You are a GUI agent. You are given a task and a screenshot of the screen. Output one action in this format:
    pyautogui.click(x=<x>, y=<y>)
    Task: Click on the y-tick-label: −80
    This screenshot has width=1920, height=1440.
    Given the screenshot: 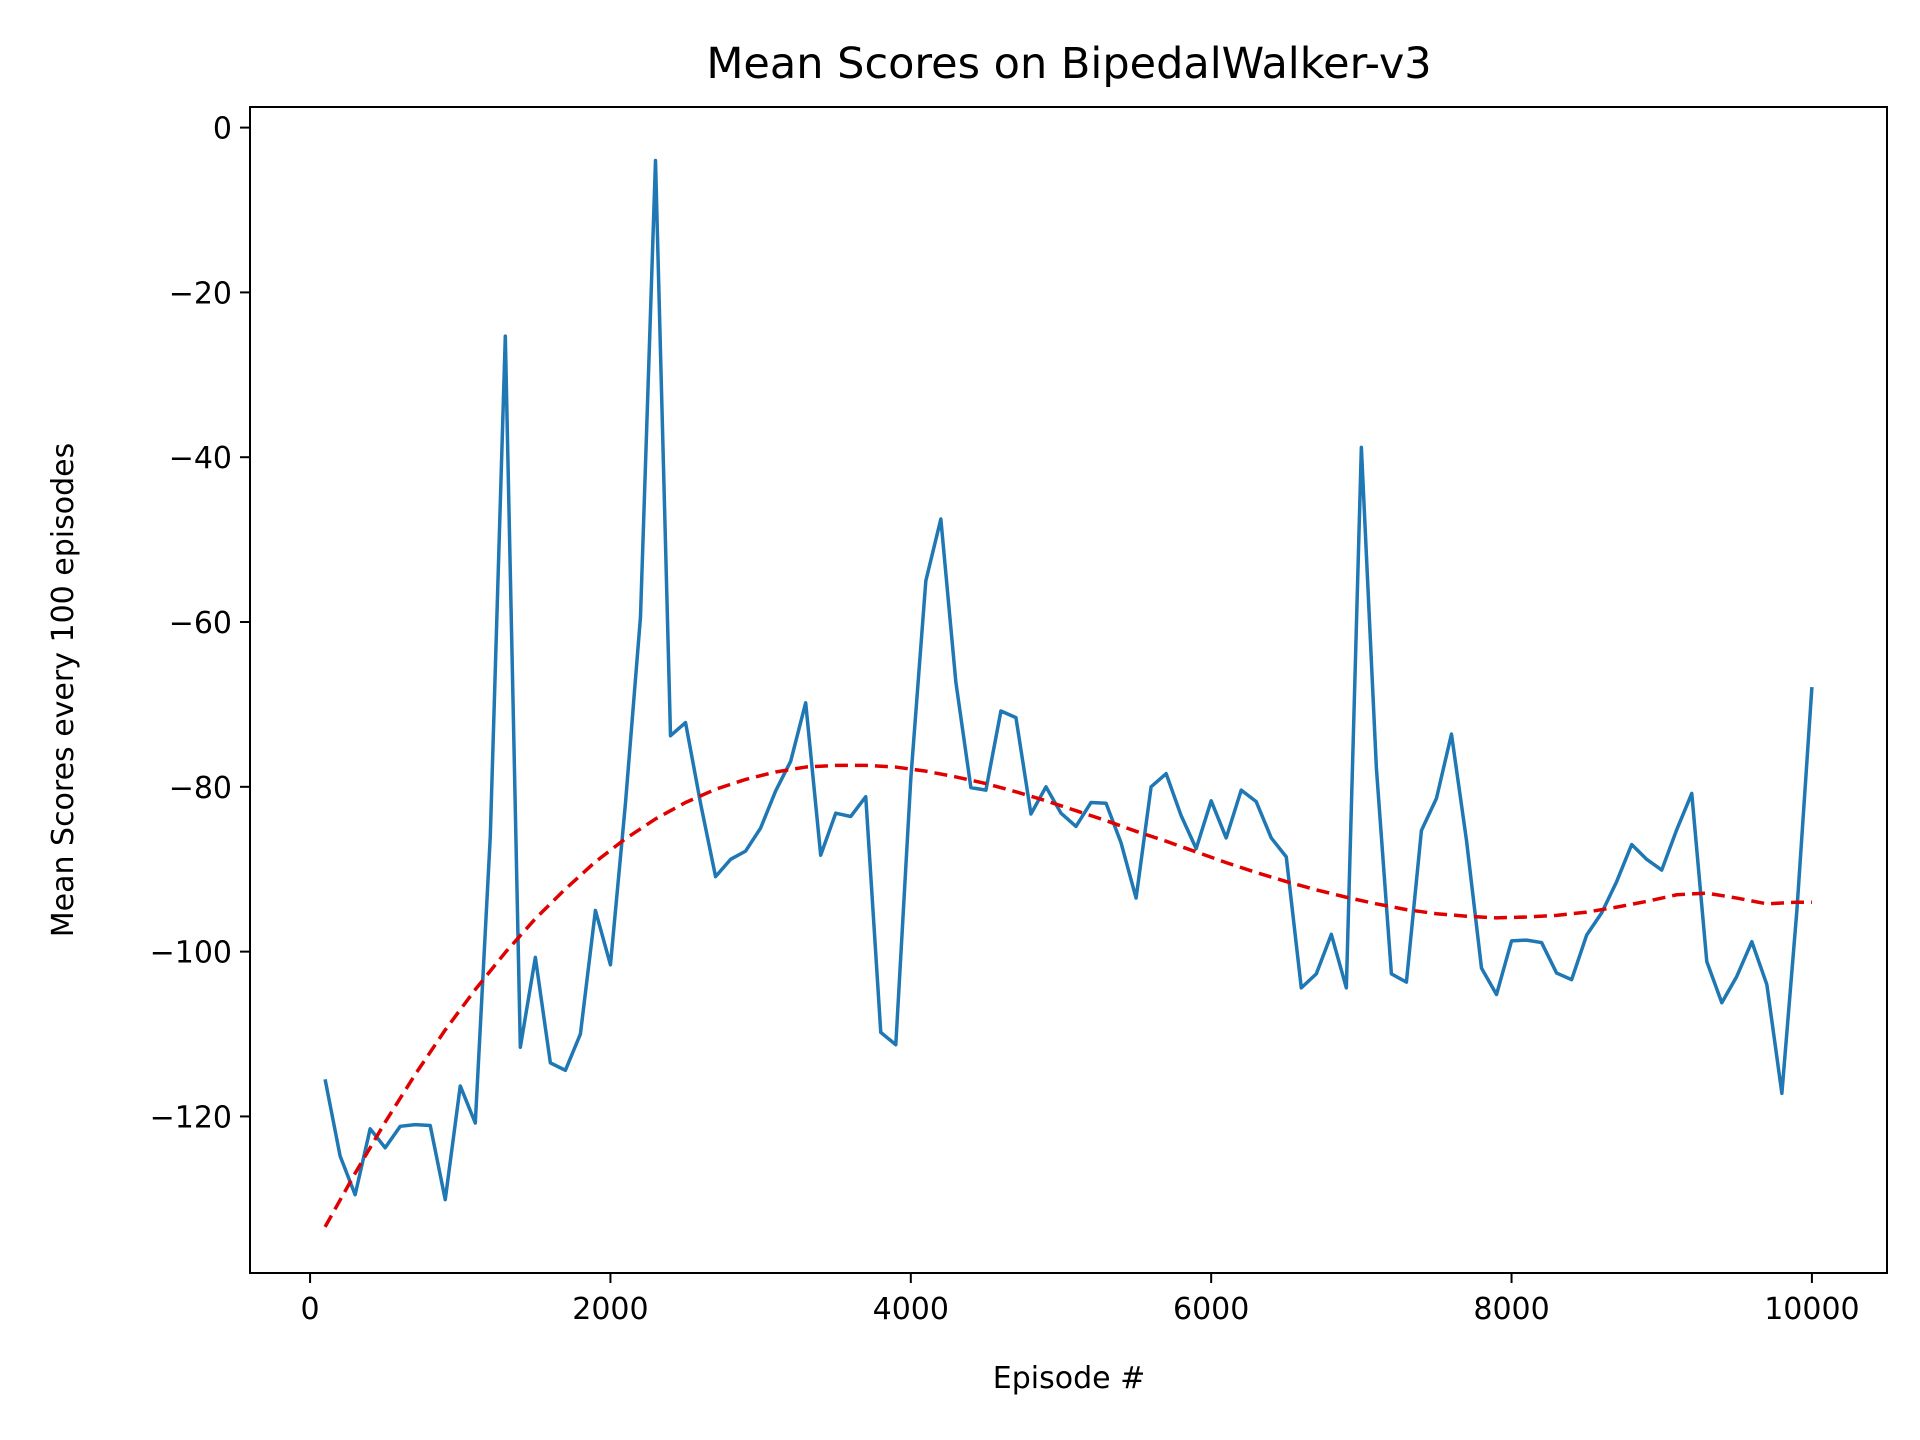 What is the action you would take?
    pyautogui.click(x=200, y=788)
    